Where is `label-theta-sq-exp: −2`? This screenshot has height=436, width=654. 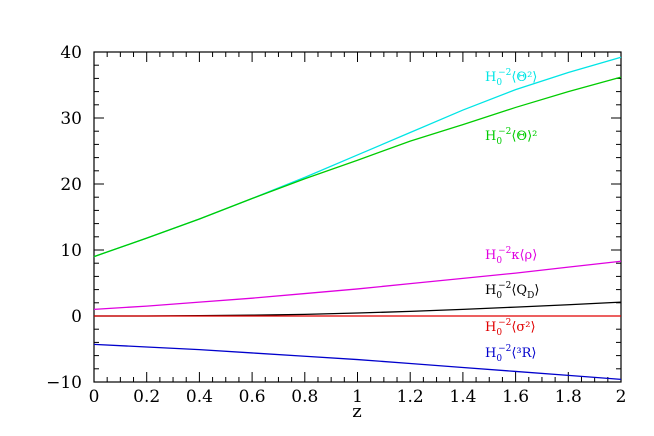 label-theta-sq-exp: −2 is located at coordinates (504, 132).